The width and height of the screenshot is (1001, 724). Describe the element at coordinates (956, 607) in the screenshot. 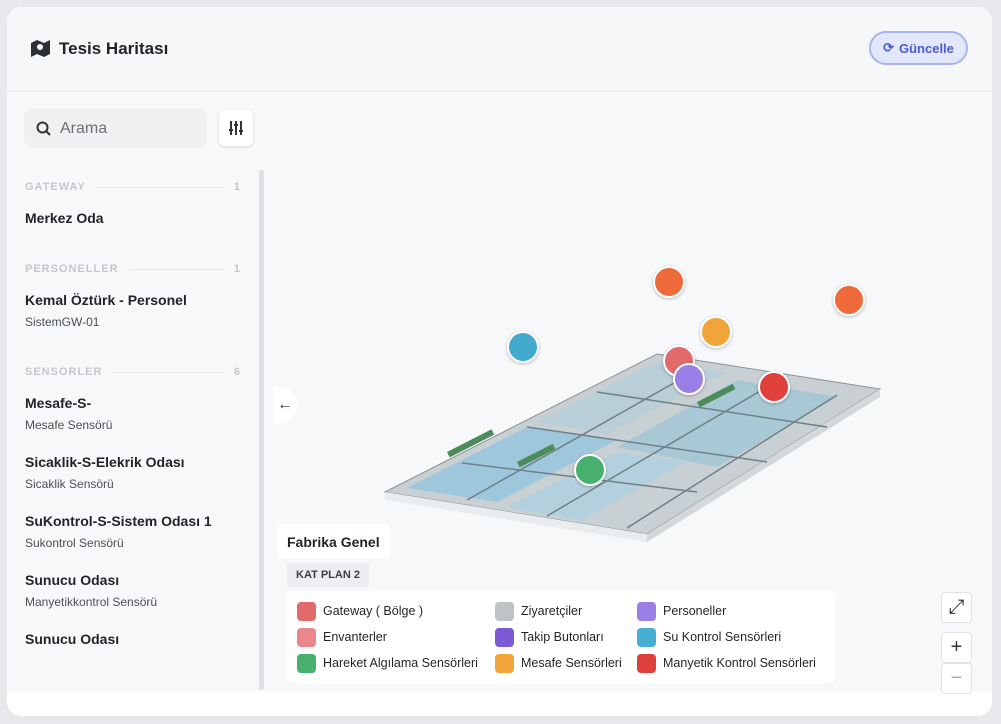

I see `fullscreen-button: ⤢` at that location.